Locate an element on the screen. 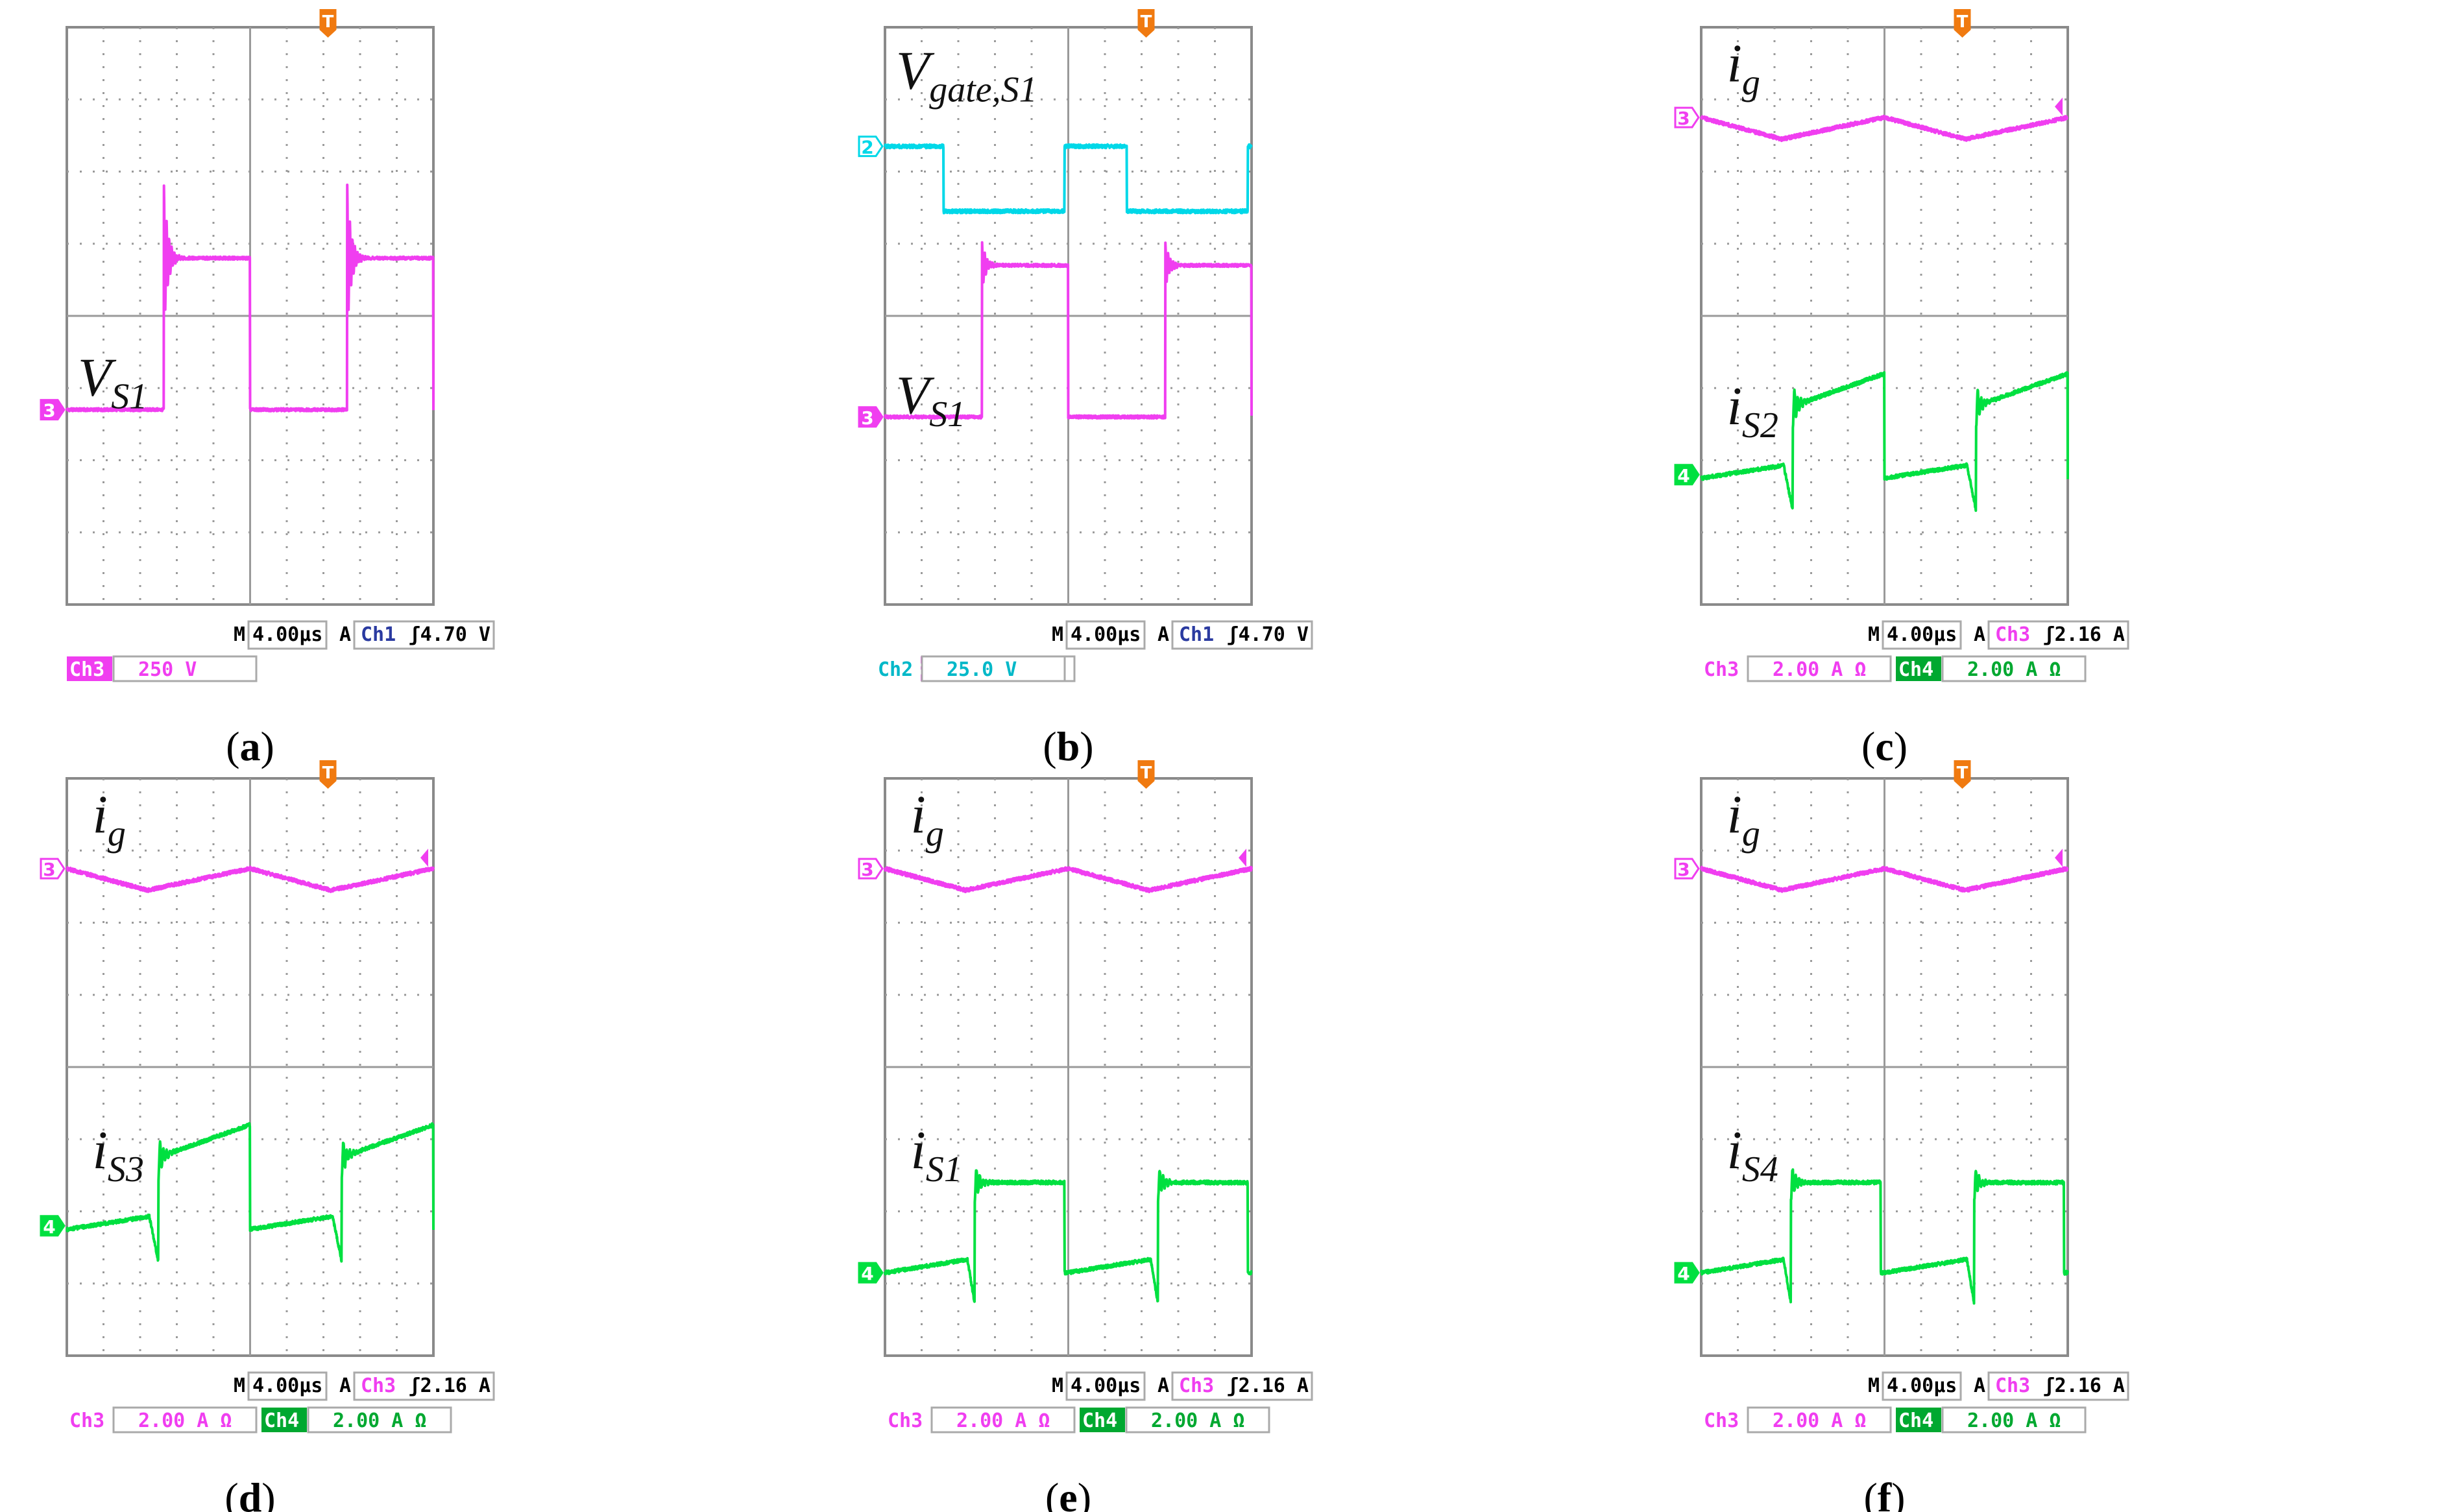  caption-letter: e is located at coordinates (1068, 1493).